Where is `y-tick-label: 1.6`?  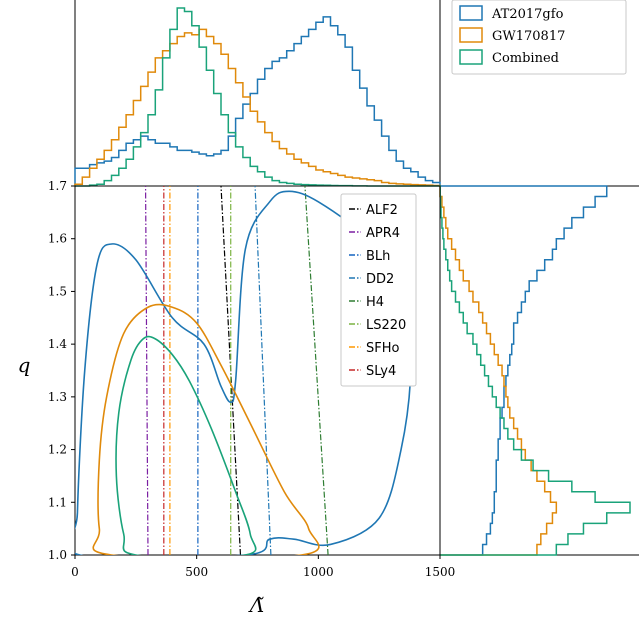
y-tick-label: 1.6 is located at coordinates (57, 239).